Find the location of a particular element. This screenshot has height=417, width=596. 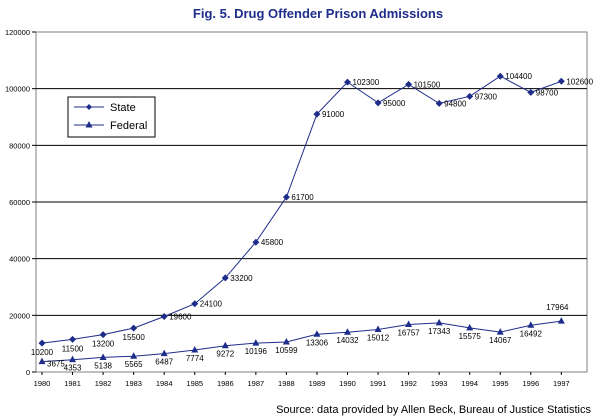

state-data-label: 45800 is located at coordinates (272, 242).